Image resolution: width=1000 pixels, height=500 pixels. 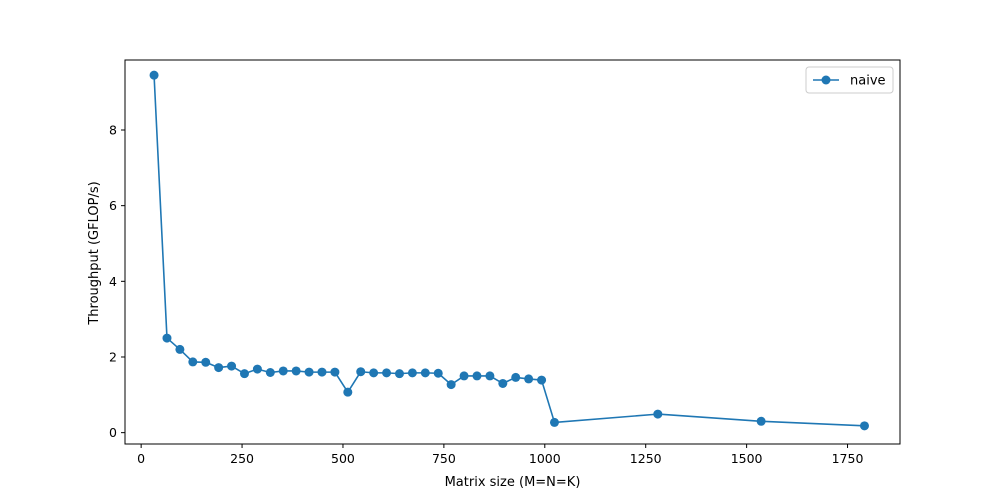 What do you see at coordinates (113, 205) in the screenshot?
I see `y-tick-label-6: 6` at bounding box center [113, 205].